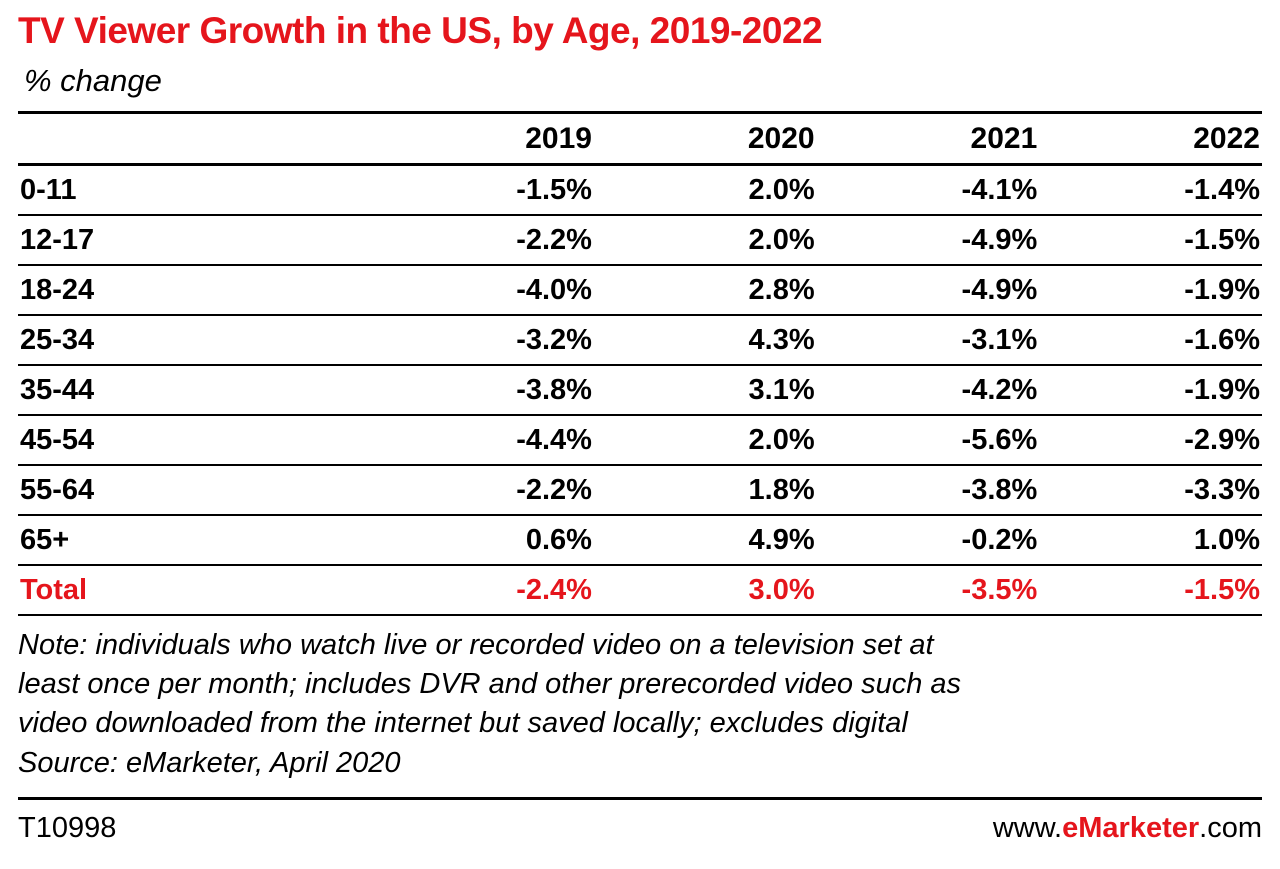  Describe the element at coordinates (482, 440) in the screenshot. I see `table-cell: -4.4%` at that location.